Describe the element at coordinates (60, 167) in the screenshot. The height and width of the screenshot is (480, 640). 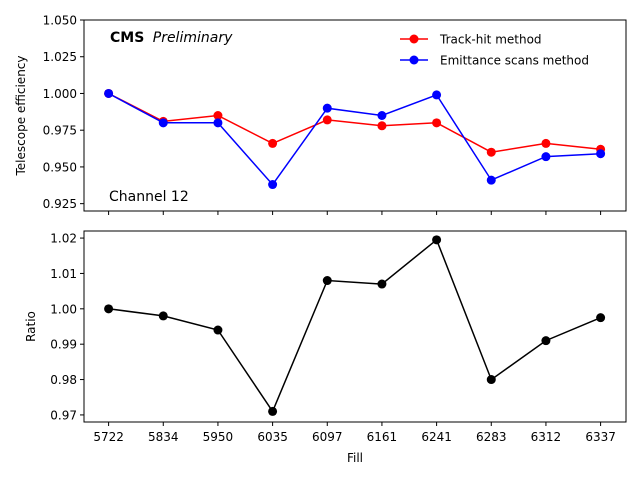
I see `top-y-tick-label: 0.950` at that location.